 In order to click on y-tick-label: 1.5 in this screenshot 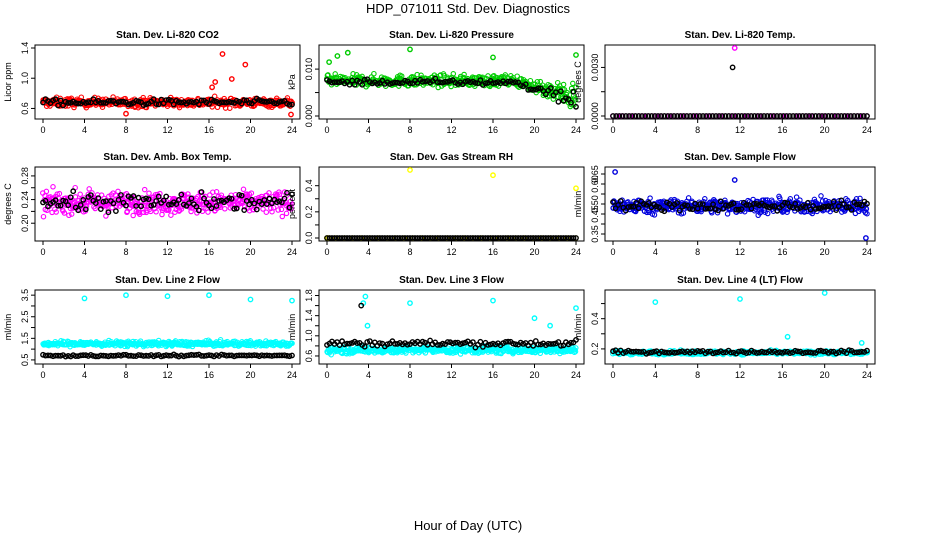, I will do `click(25, 338)`.